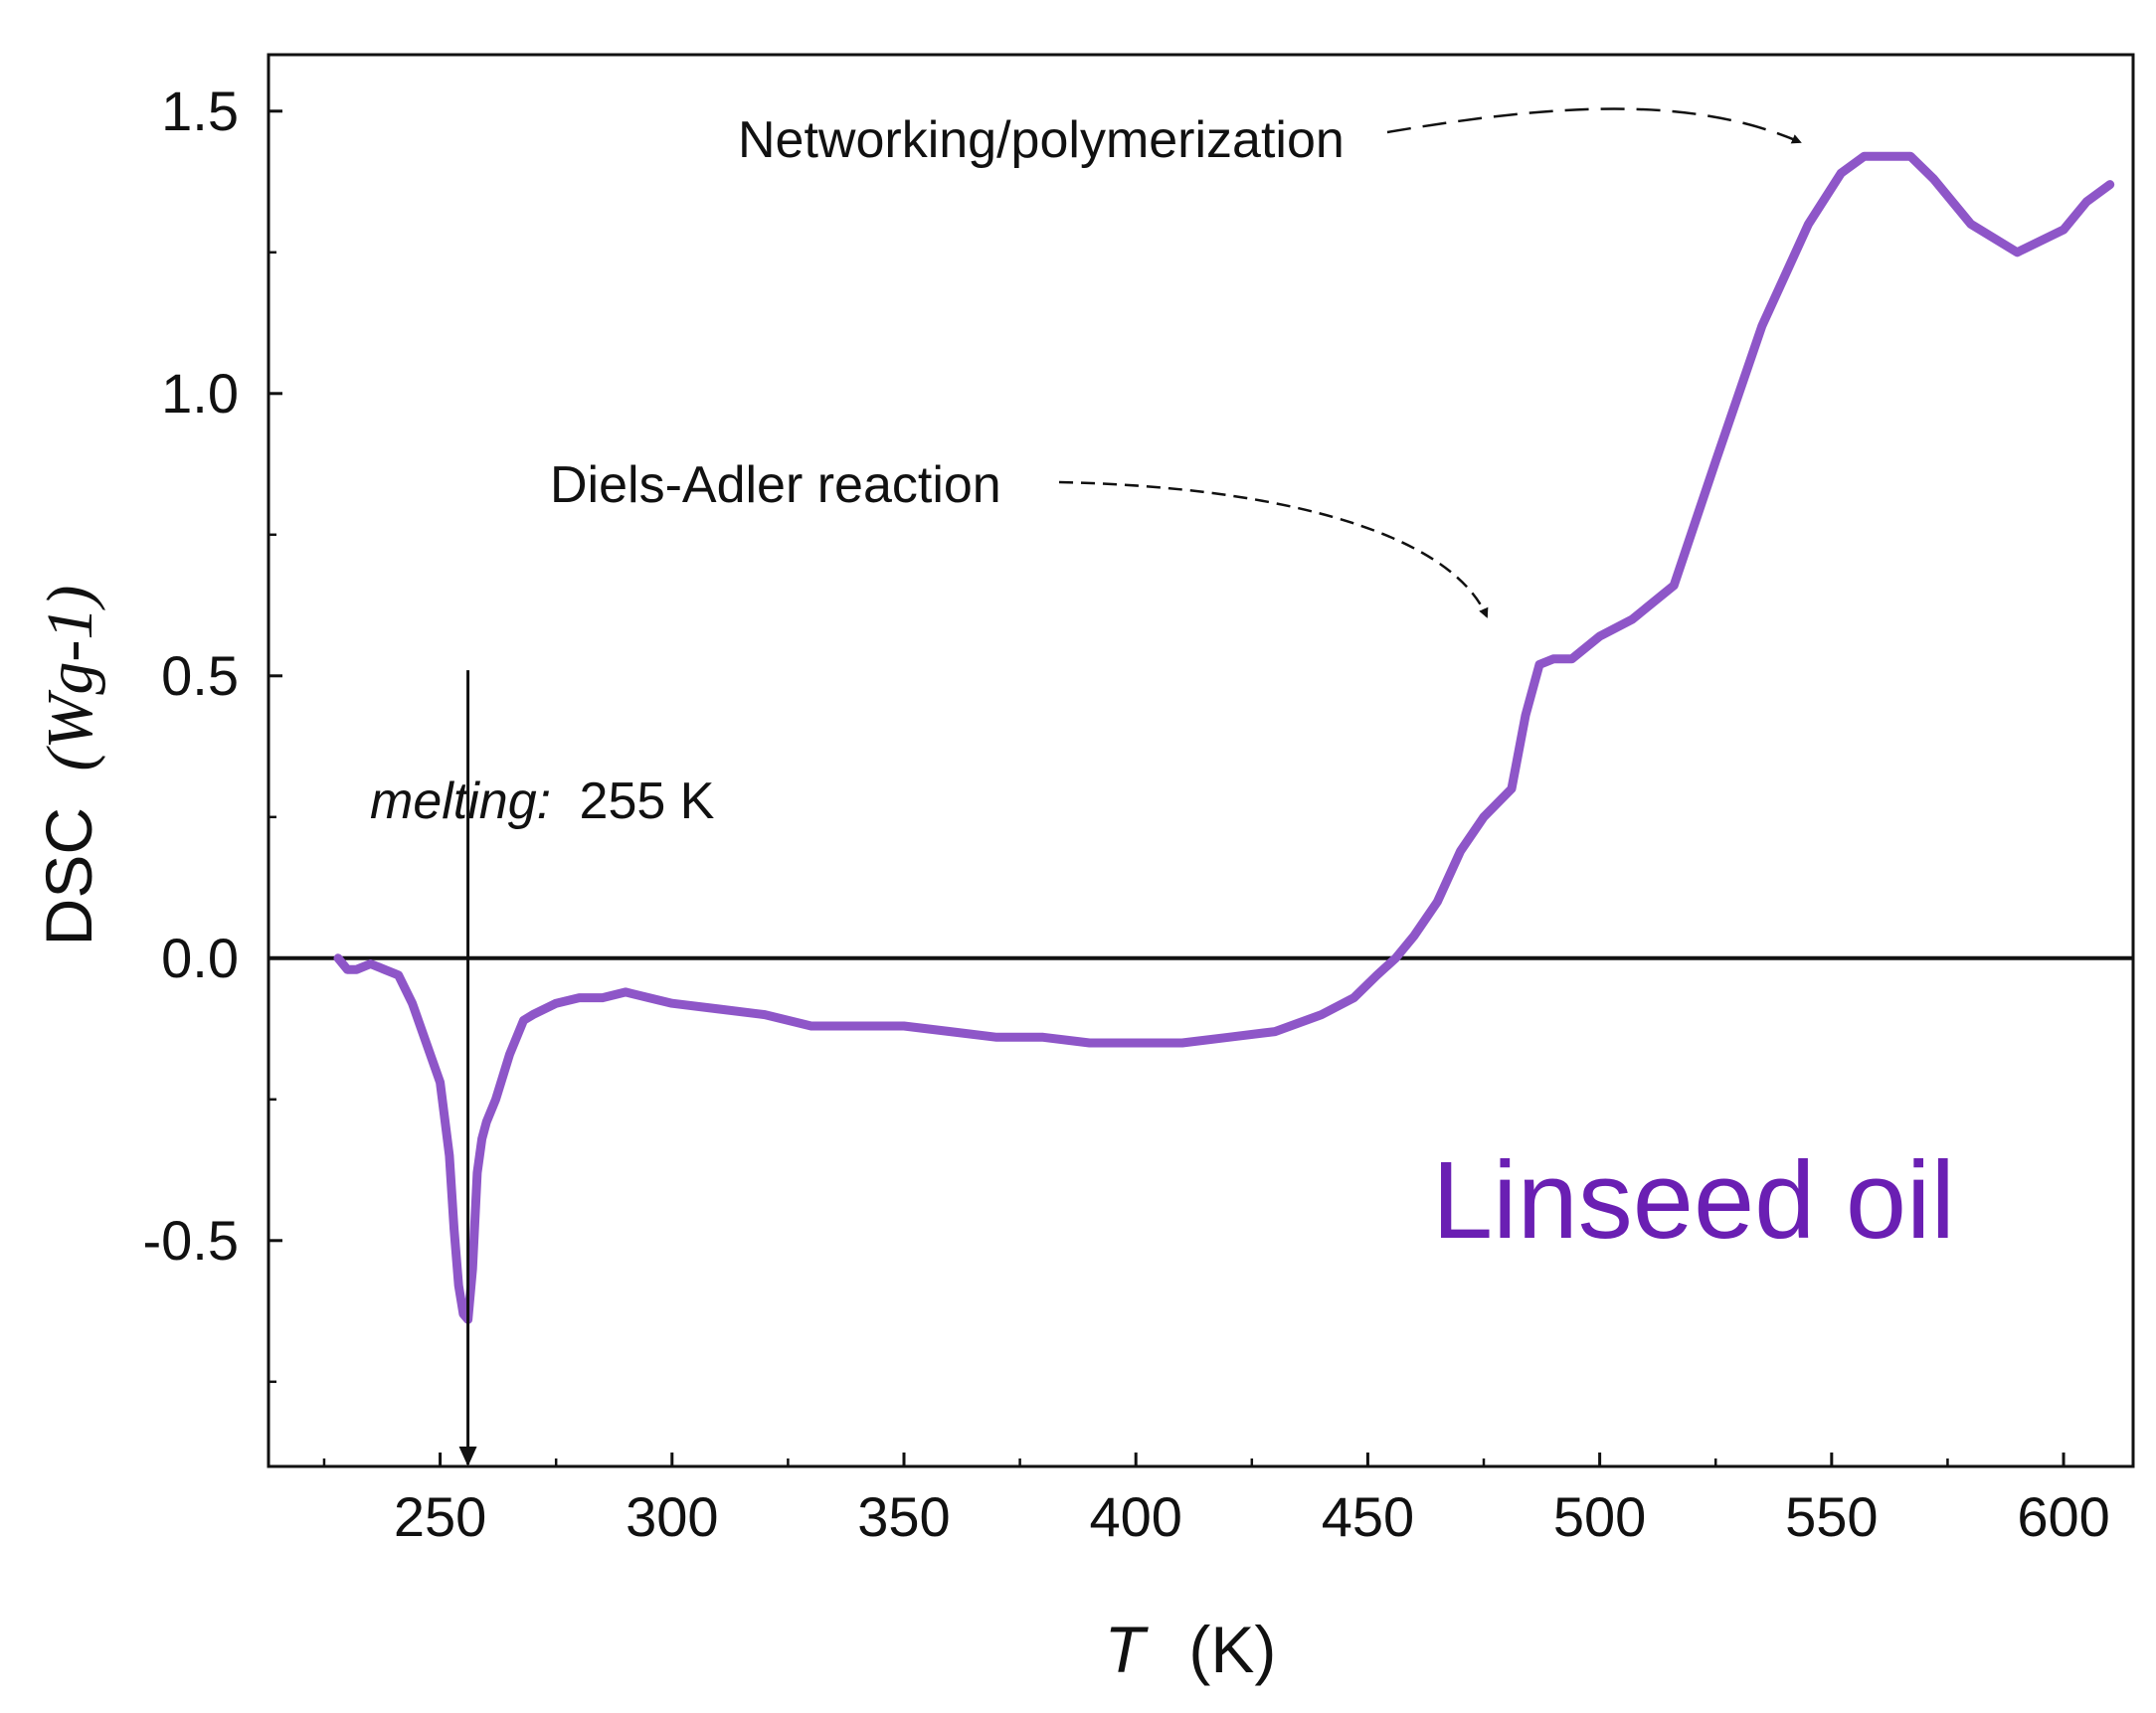 The width and height of the screenshot is (2156, 1713). Describe the element at coordinates (440, 1516) in the screenshot. I see `x-tick-label: 250` at that location.